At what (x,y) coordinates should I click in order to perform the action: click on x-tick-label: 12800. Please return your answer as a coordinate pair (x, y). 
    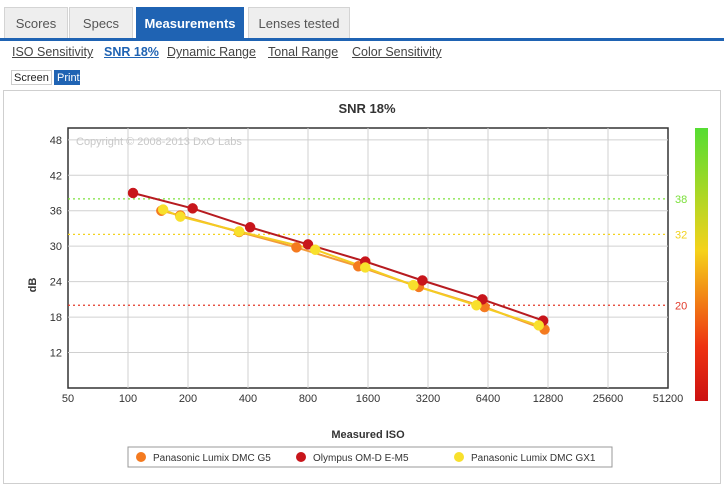
    Looking at the image, I should click on (548, 399).